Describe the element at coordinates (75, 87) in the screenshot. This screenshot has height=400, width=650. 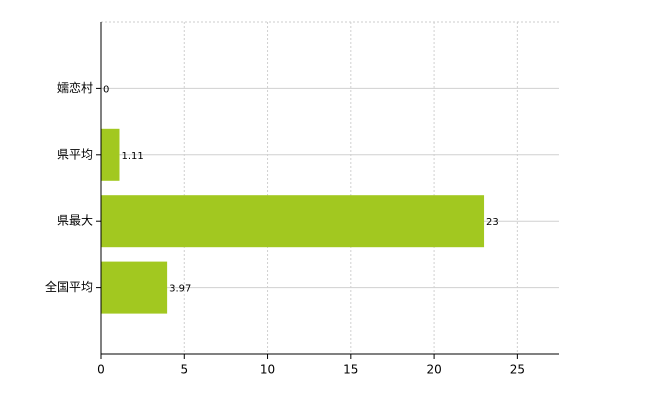
I see `y-tick-label: 嬬恋村` at that location.